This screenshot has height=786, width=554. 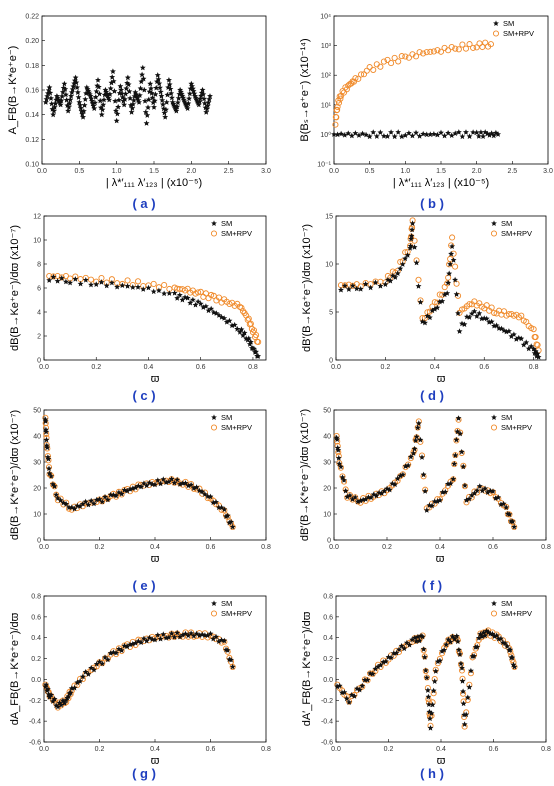 I want to click on y-tick-label: 0.8, so click(x=328, y=597).